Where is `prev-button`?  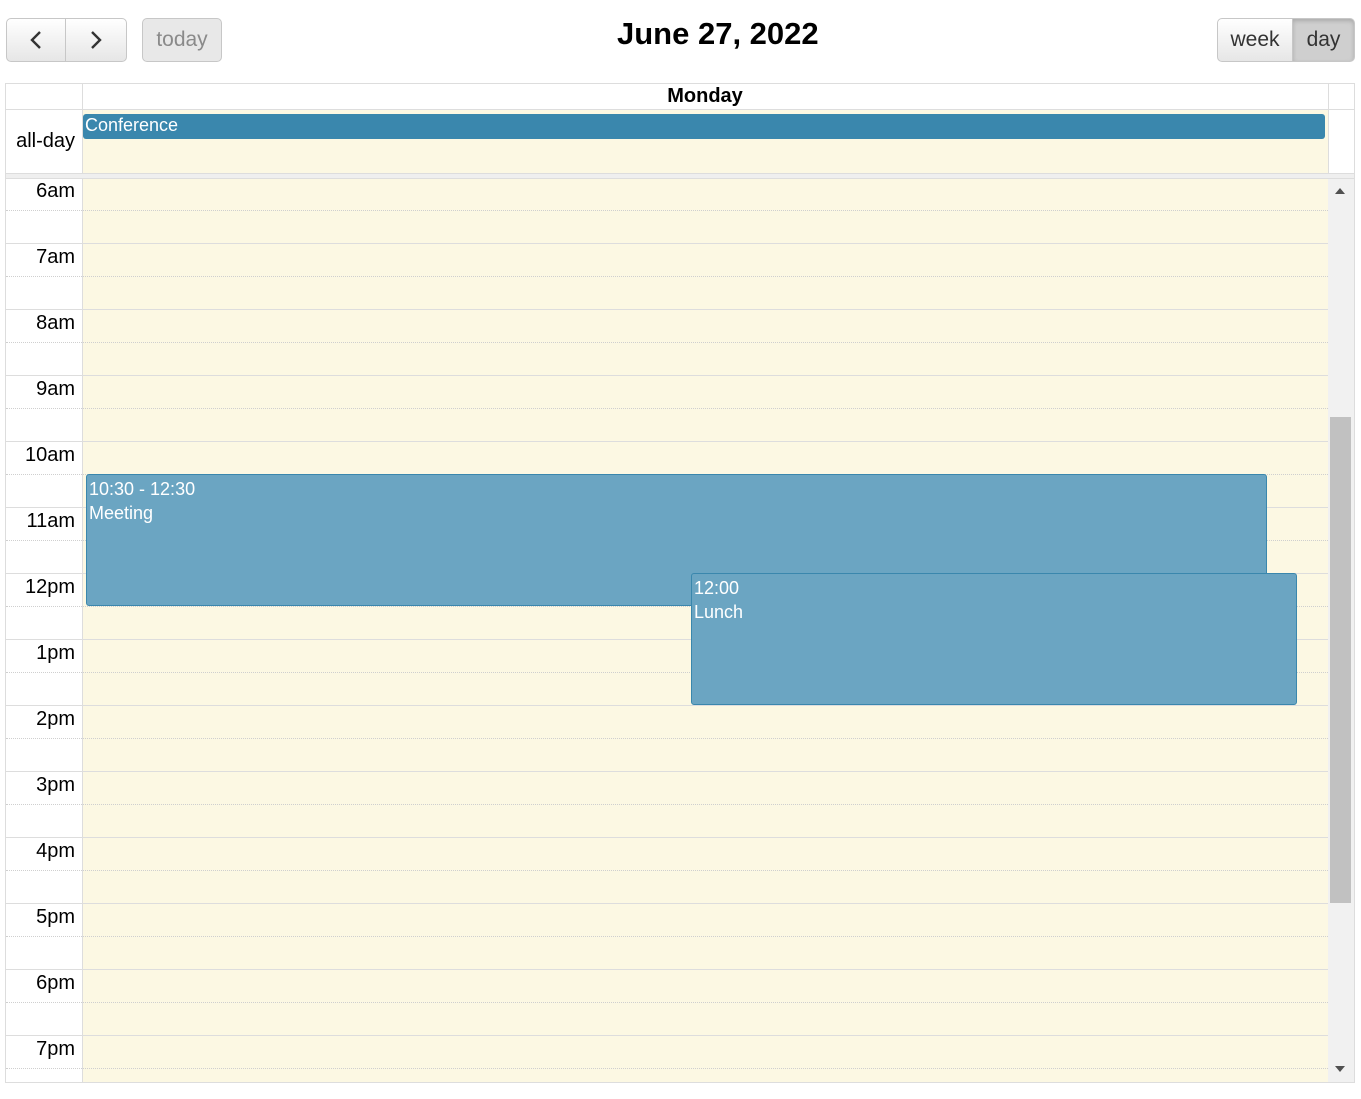 prev-button is located at coordinates (36, 40).